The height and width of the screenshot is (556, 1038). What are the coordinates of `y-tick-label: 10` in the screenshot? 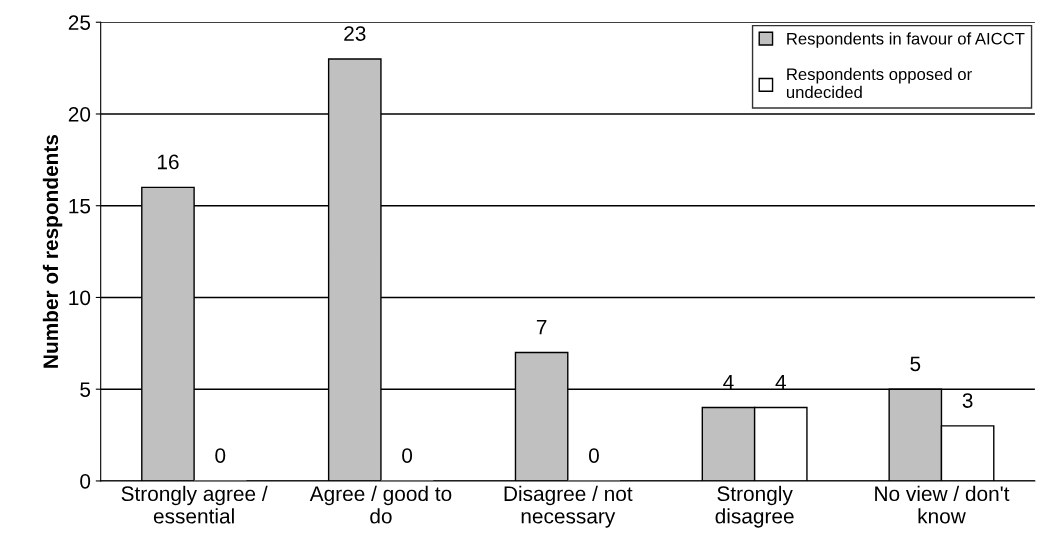 It's located at (80, 298).